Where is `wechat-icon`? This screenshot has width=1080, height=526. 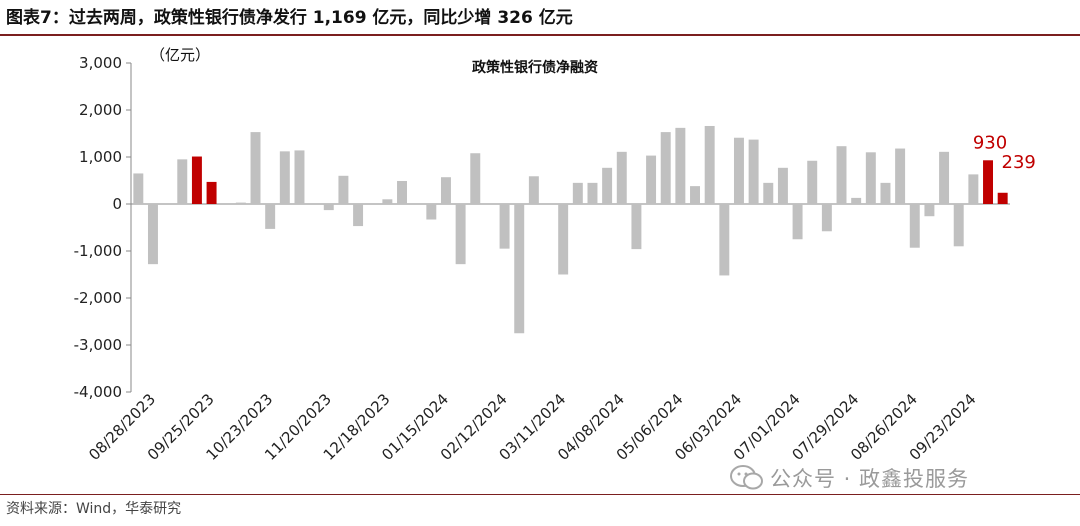 wechat-icon is located at coordinates (746, 477).